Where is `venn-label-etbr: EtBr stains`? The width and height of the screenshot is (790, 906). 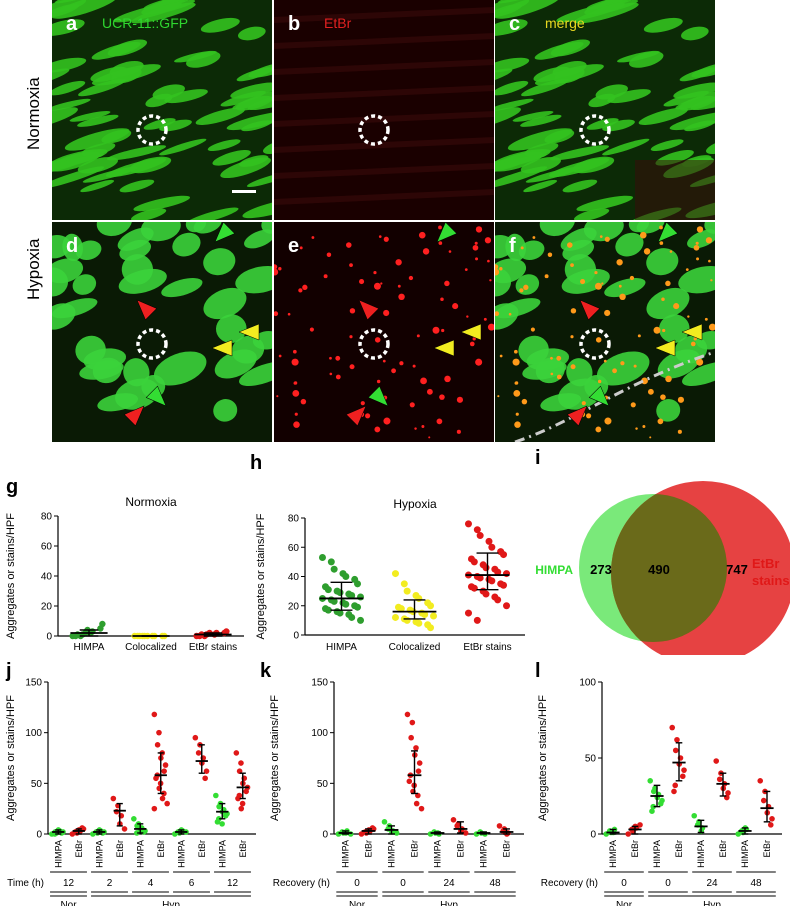
venn-label-etbr: EtBr stains is located at coordinates (771, 572).